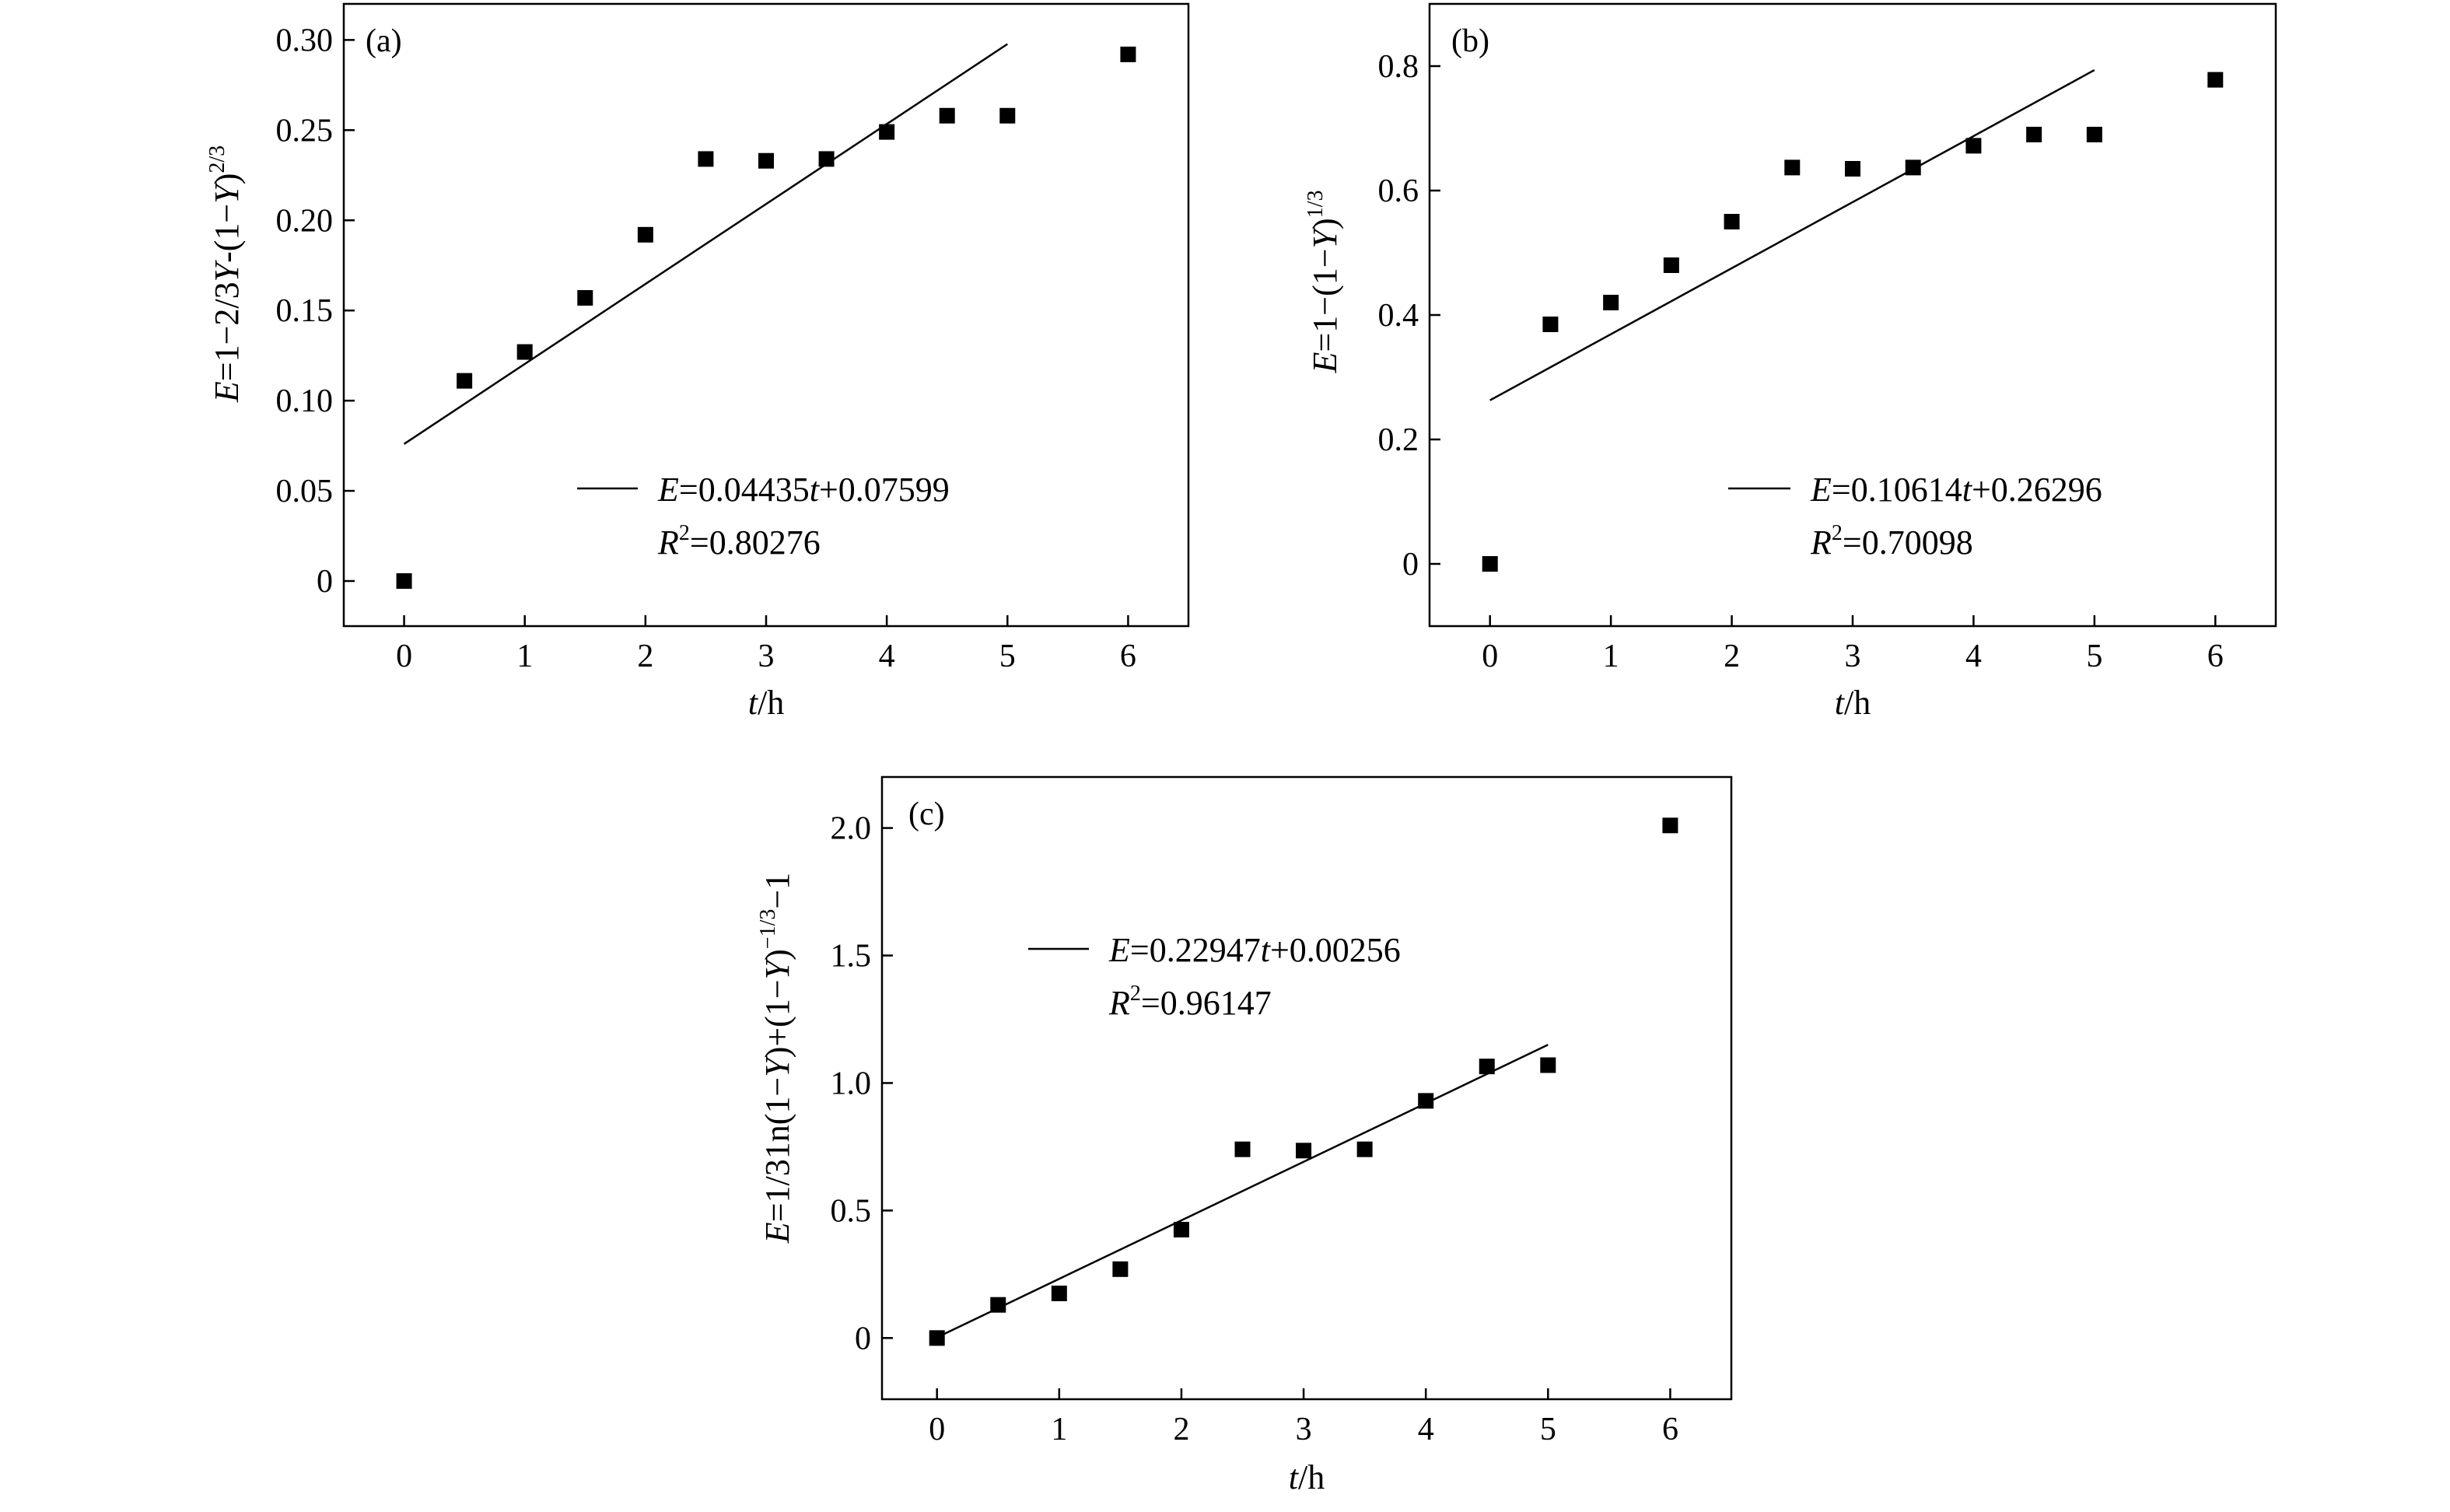 This screenshot has height=1512, width=2450. I want to click on y-tick-label: 1.0, so click(852, 1083).